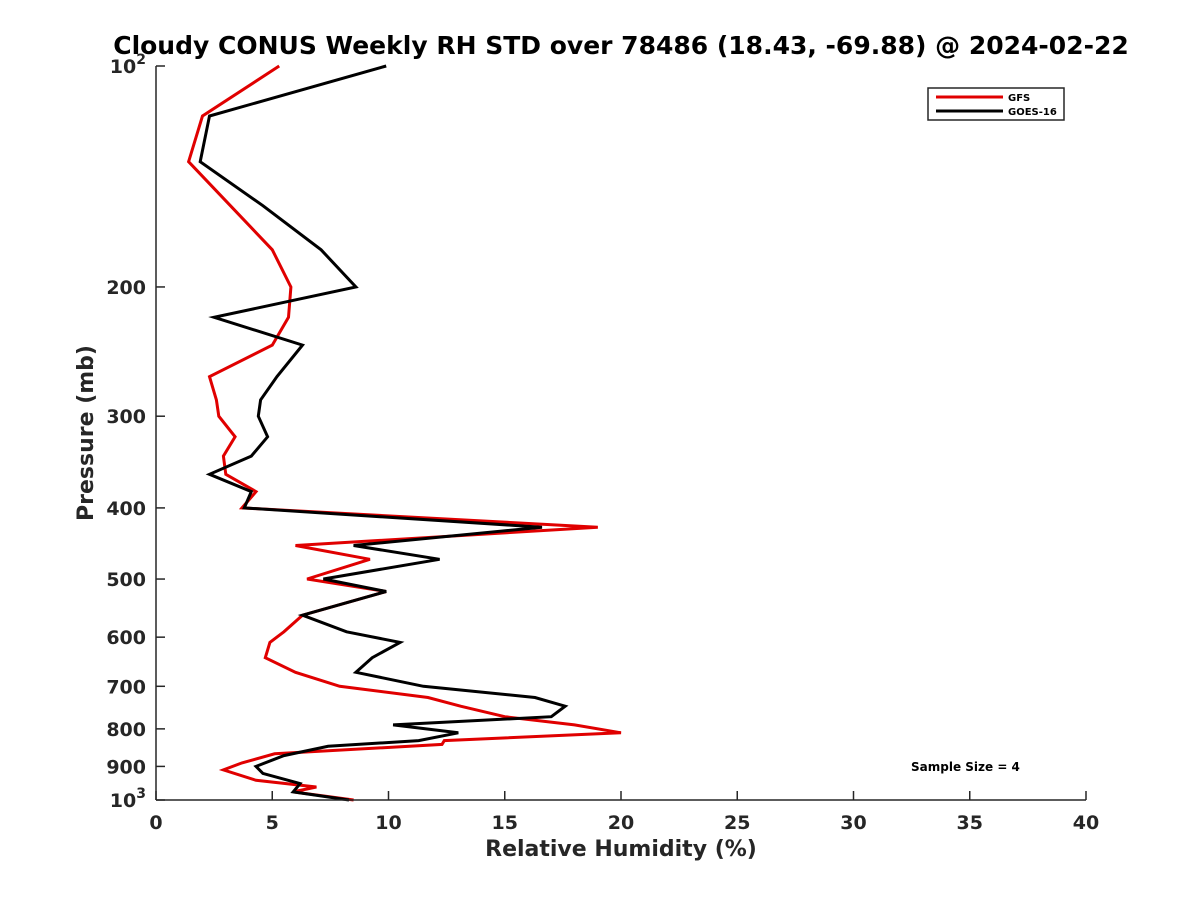 The width and height of the screenshot is (1200, 900). Describe the element at coordinates (1019, 98) in the screenshot. I see `legend-label-gfs: GFS` at that location.